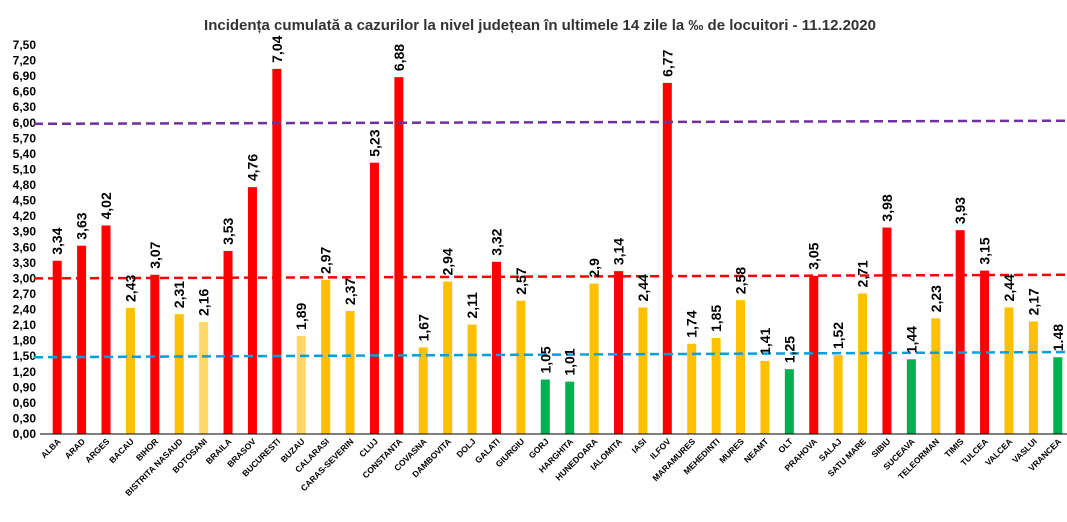 The width and height of the screenshot is (1067, 522). Describe the element at coordinates (25, 403) in the screenshot. I see `y-tick-label: 0,60` at that location.